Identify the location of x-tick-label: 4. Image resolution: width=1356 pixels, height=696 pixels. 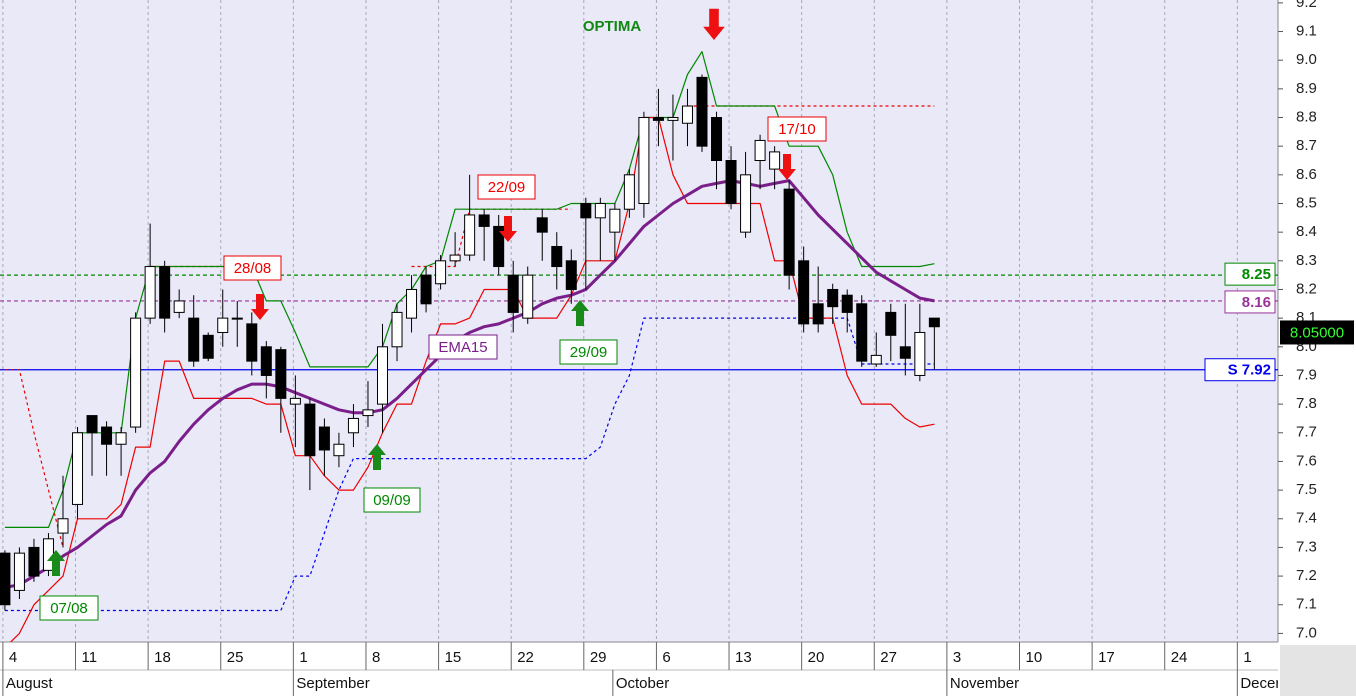
(13, 657).